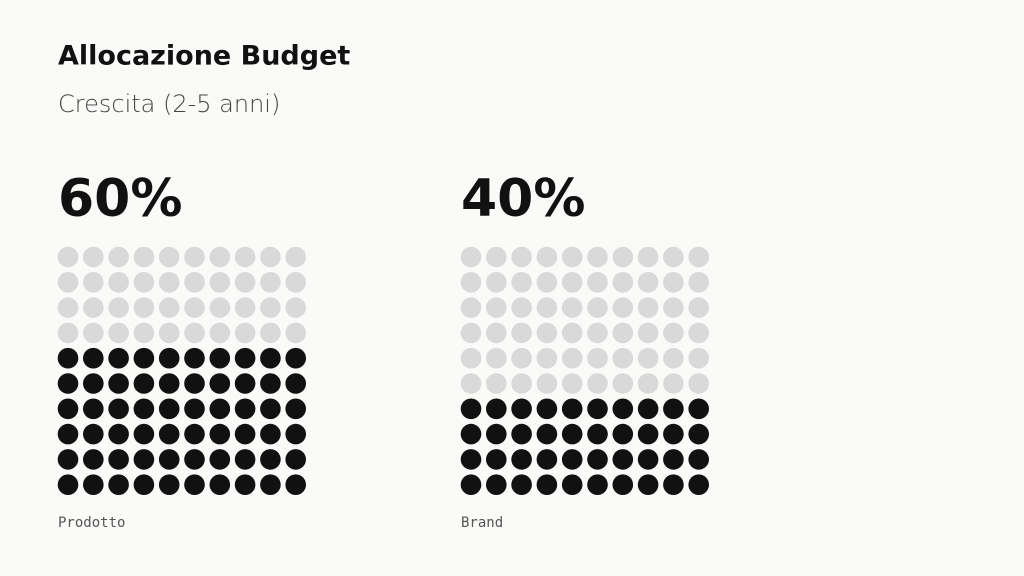 This screenshot has width=1024, height=576. I want to click on value-label: 60%, so click(120, 199).